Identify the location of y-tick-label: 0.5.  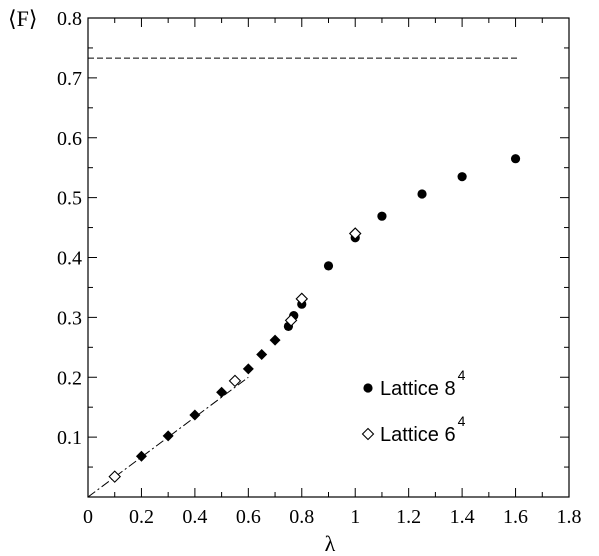
(69, 199).